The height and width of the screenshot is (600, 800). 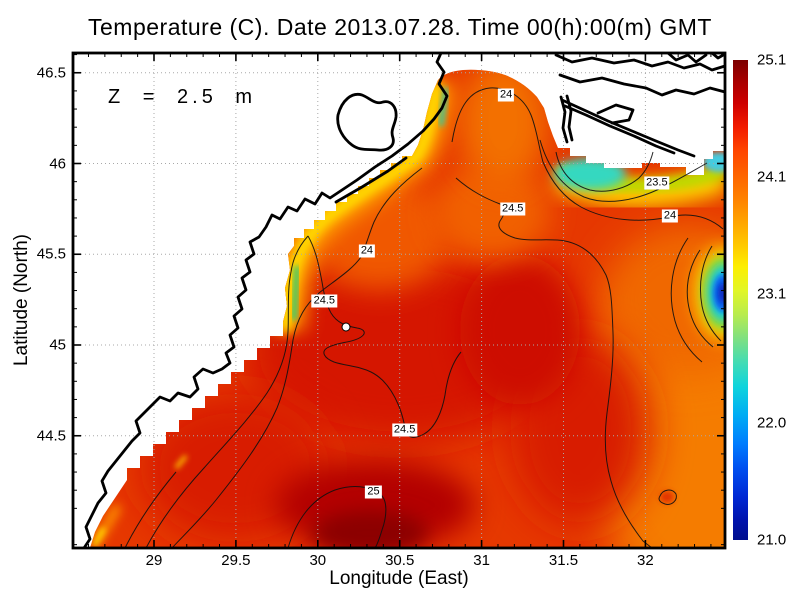 I want to click on contour-line-eddy-c, so click(x=686, y=300).